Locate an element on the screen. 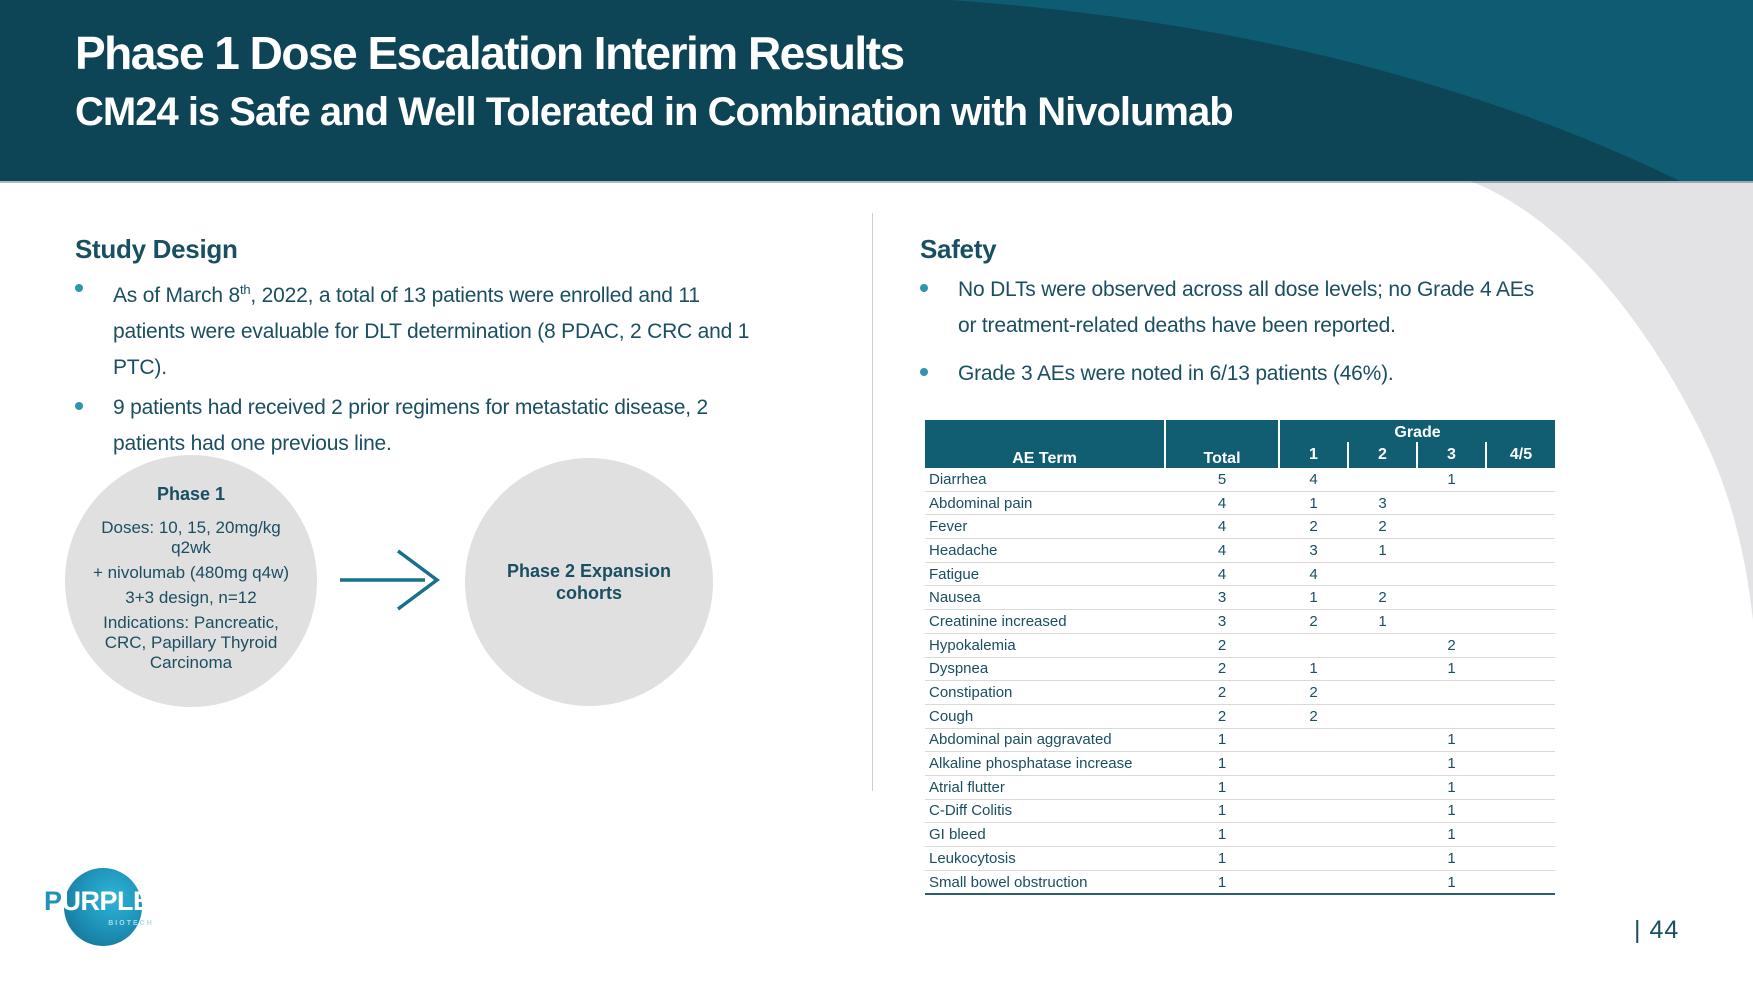 The image size is (1753, 988). column-divider is located at coordinates (872, 502).